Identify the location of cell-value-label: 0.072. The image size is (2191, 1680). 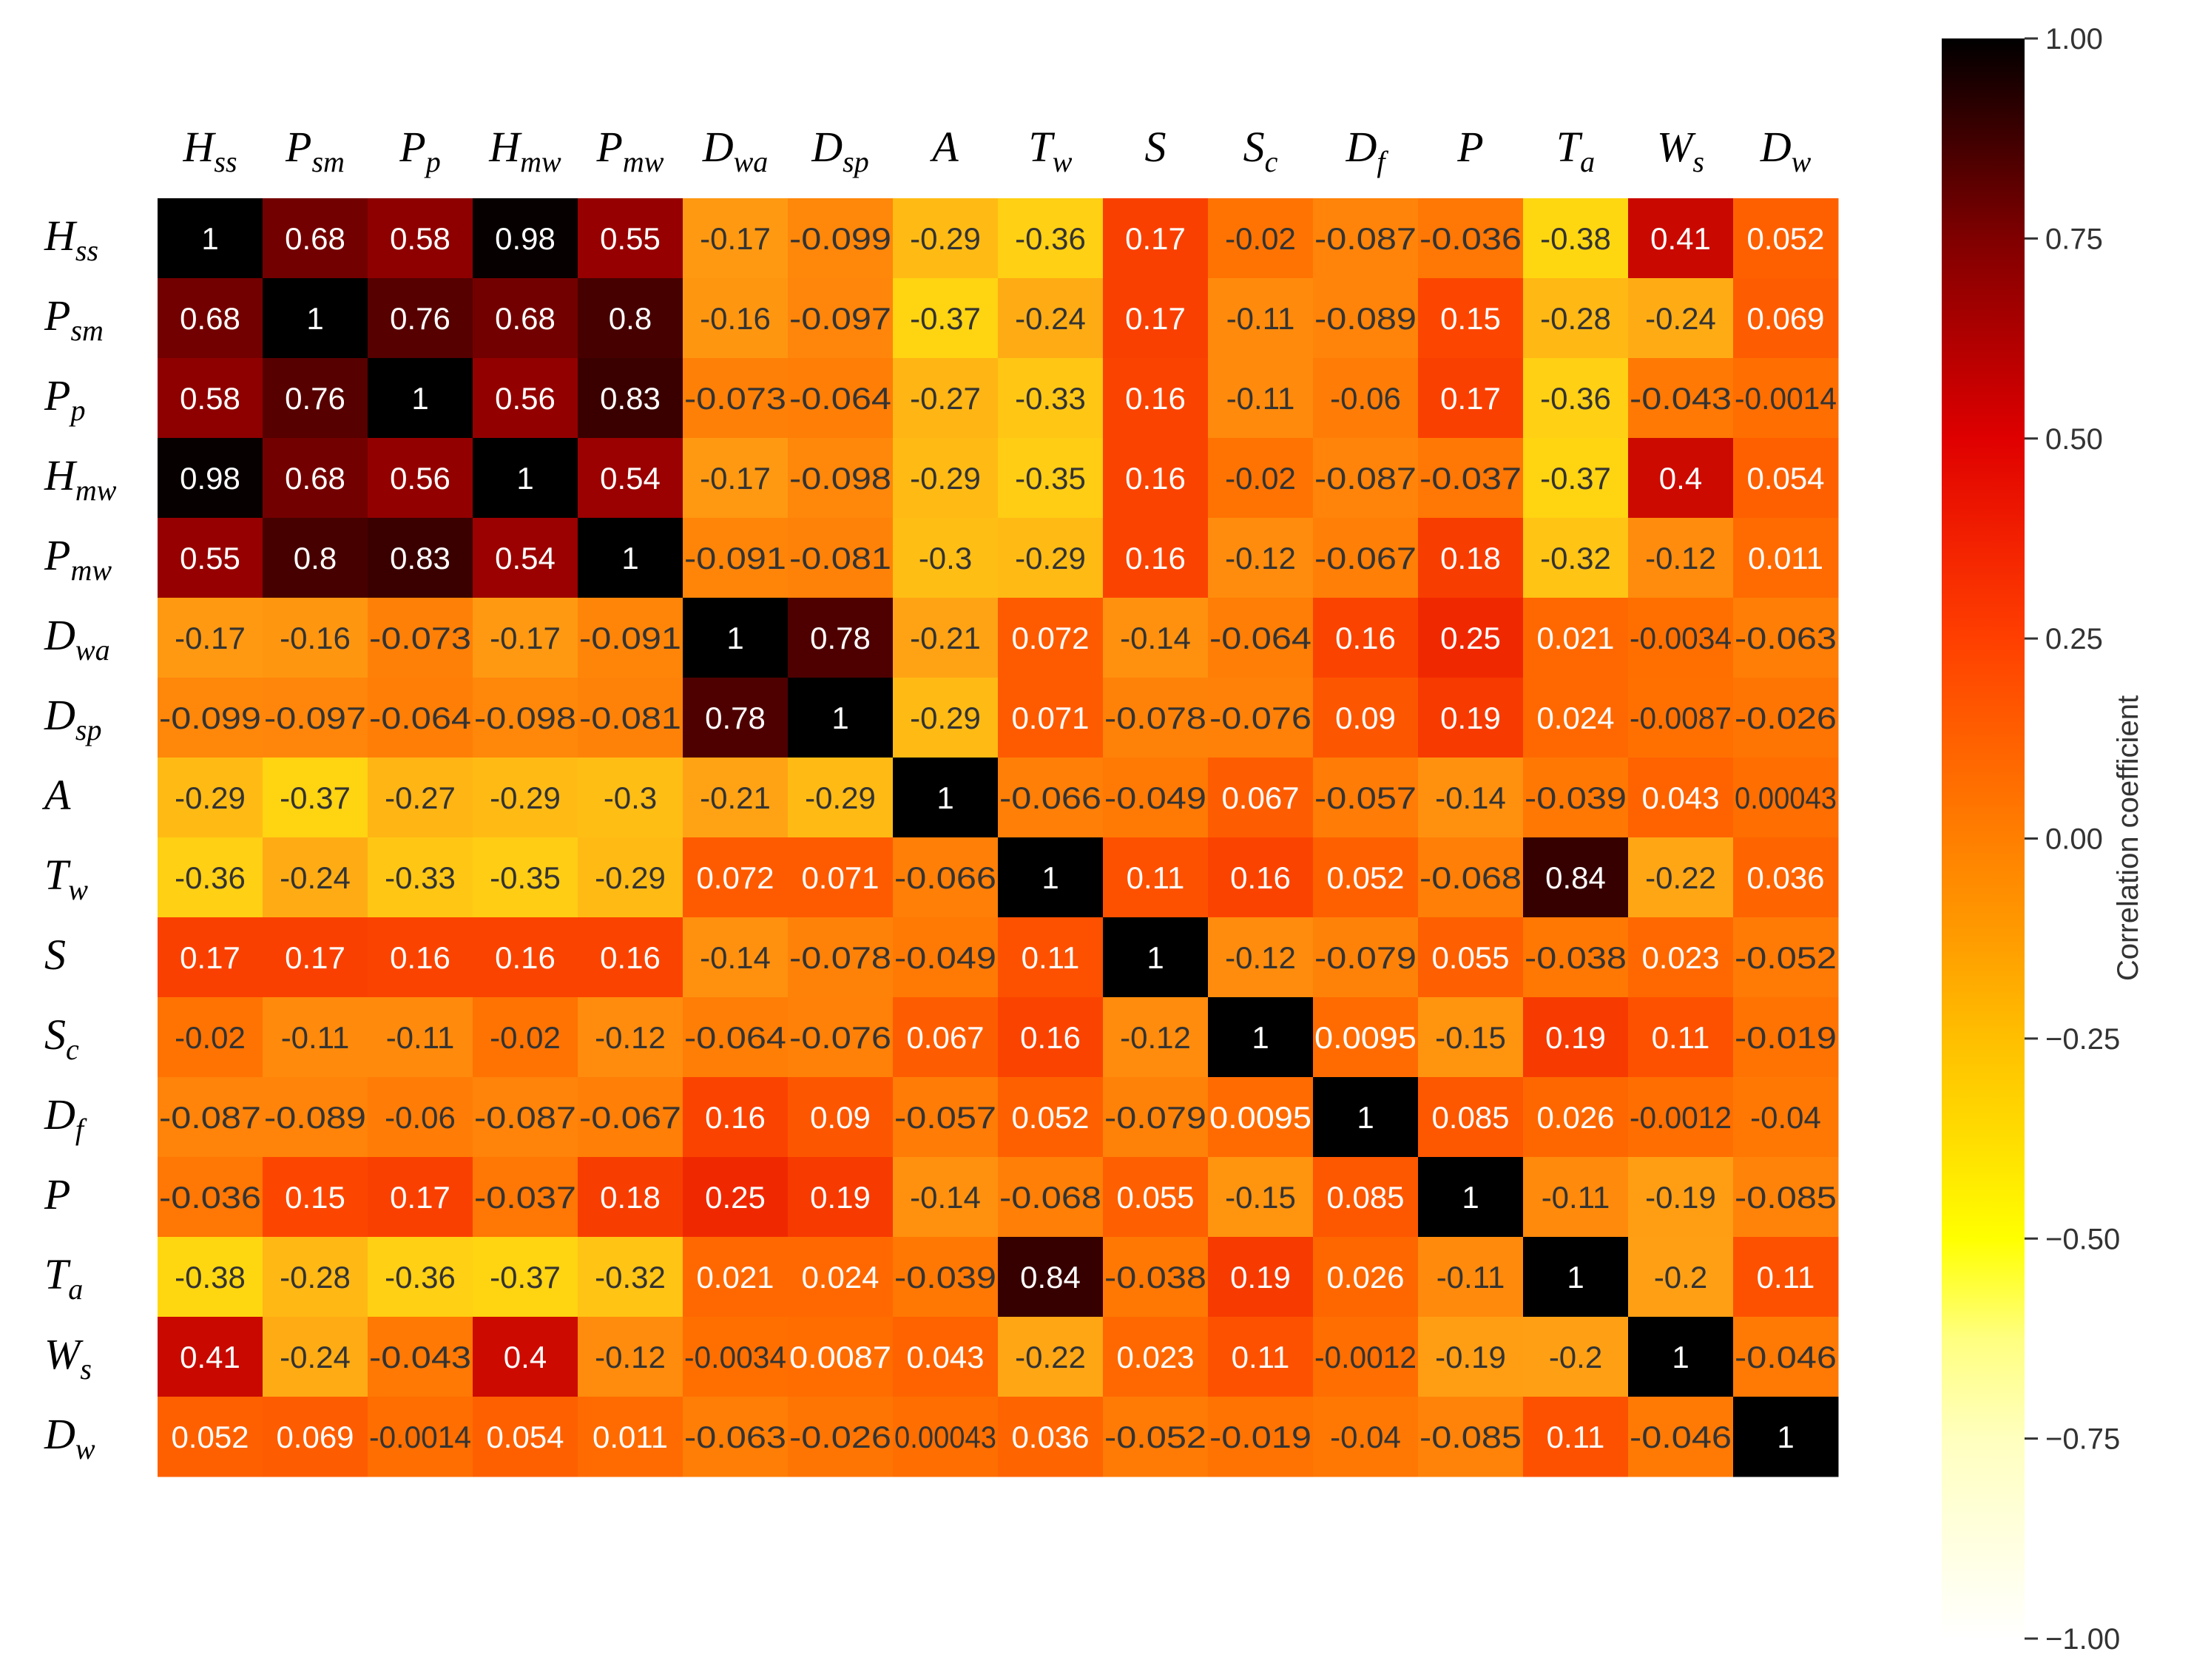
(1050, 638).